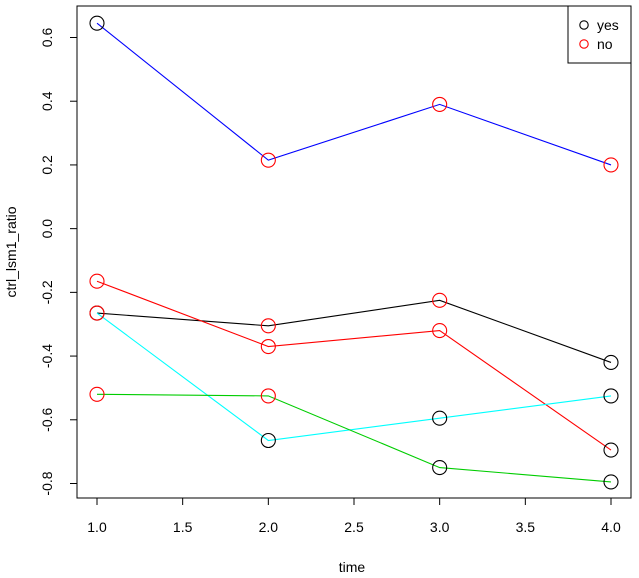  What do you see at coordinates (47, 483) in the screenshot?
I see `y-tick-label: -0.8` at bounding box center [47, 483].